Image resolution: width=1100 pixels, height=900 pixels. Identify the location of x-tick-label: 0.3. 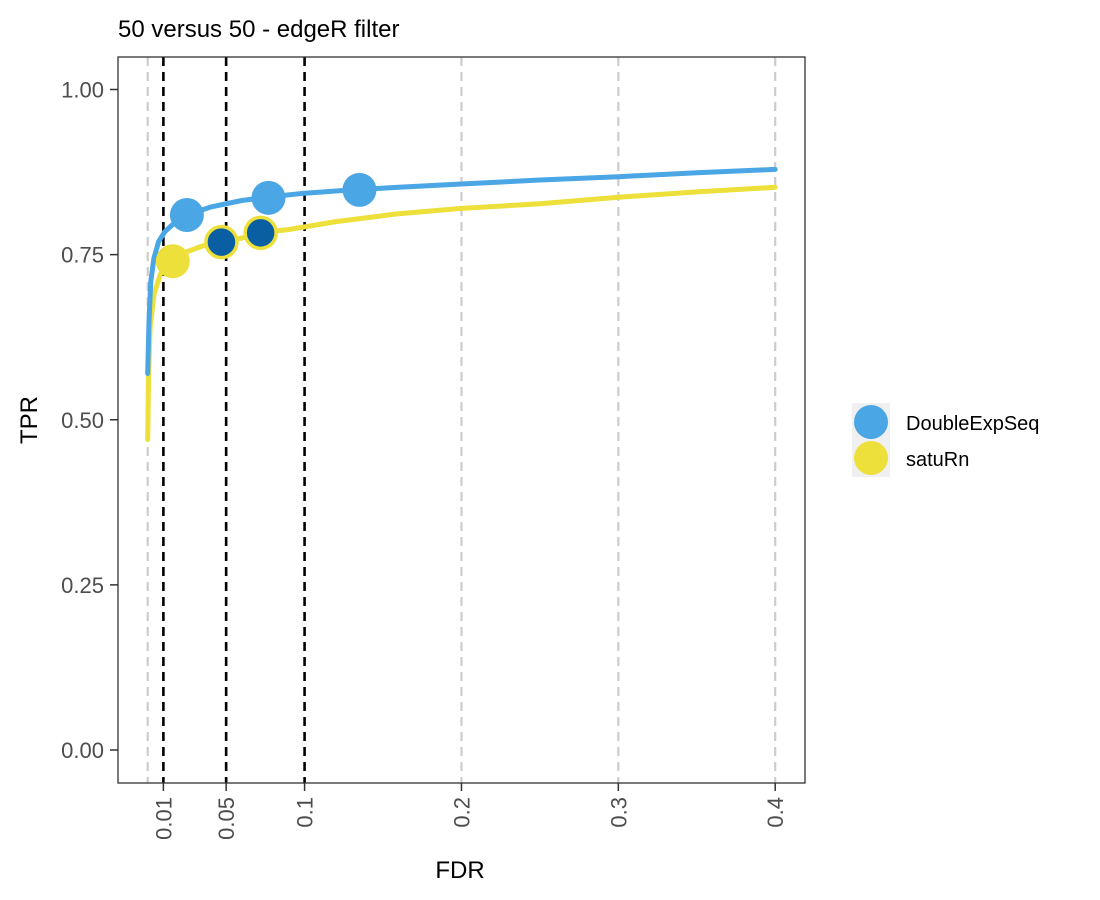
(618, 812).